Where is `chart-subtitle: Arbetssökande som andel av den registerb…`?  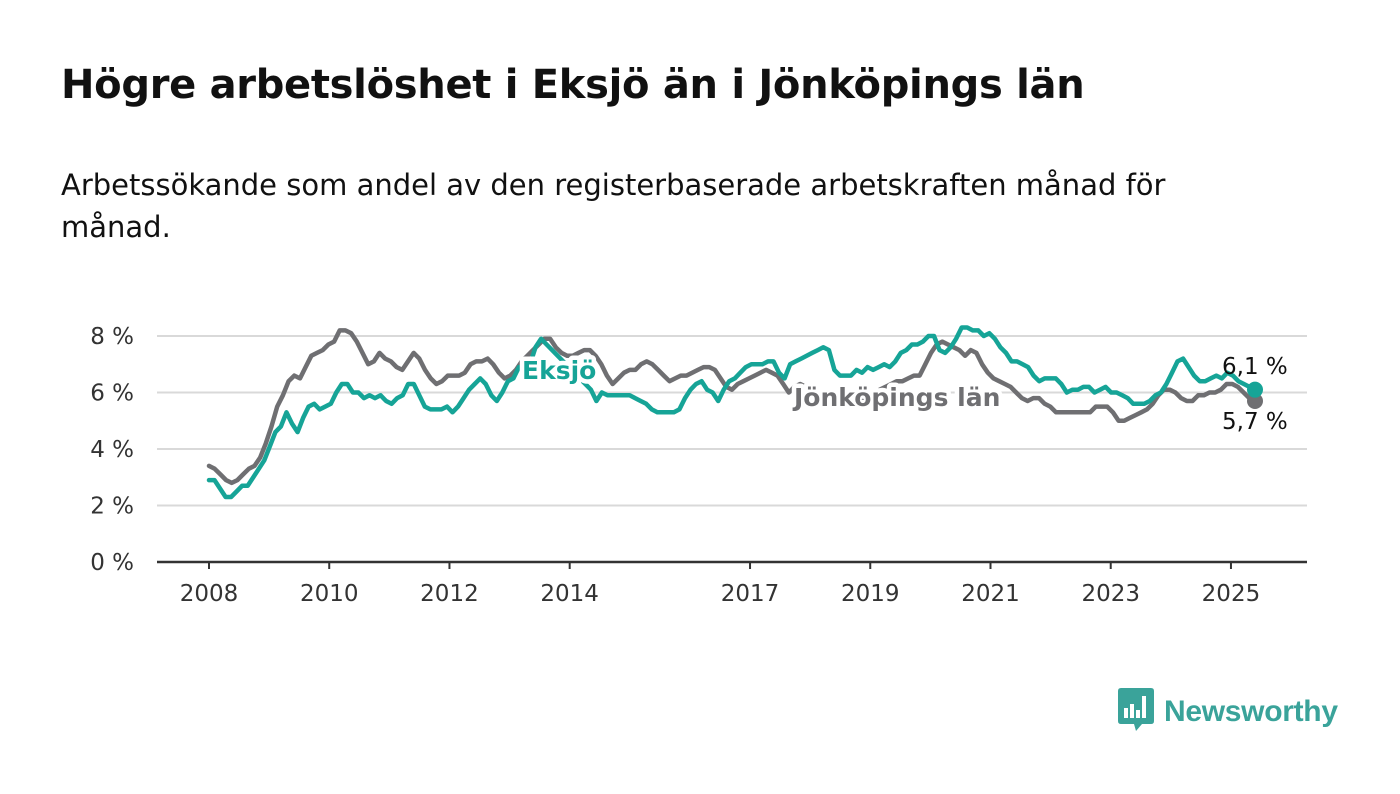 chart-subtitle: Arbetssökande som andel av den registerb… is located at coordinates (613, 206).